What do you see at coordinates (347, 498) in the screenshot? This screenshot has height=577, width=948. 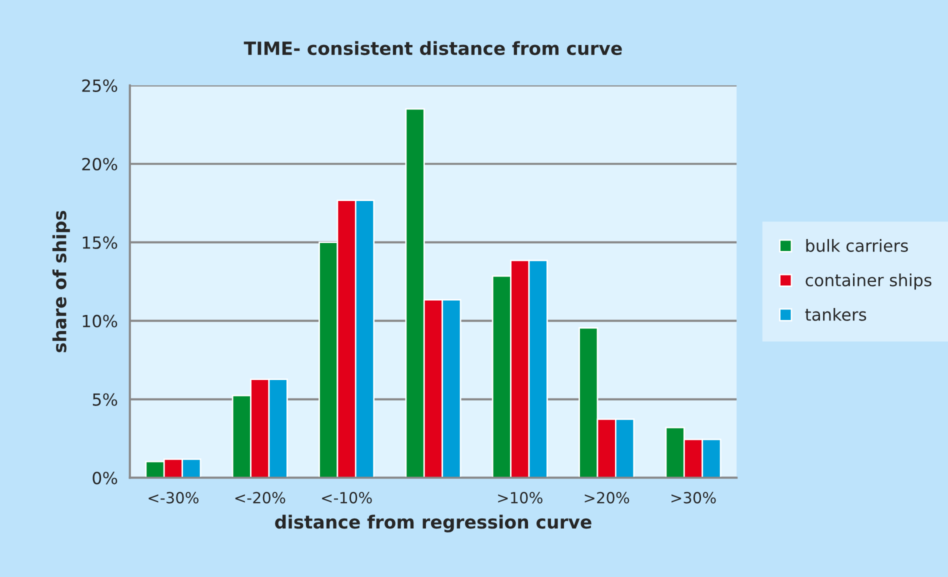 I see `x-tick-label: <-10%` at bounding box center [347, 498].